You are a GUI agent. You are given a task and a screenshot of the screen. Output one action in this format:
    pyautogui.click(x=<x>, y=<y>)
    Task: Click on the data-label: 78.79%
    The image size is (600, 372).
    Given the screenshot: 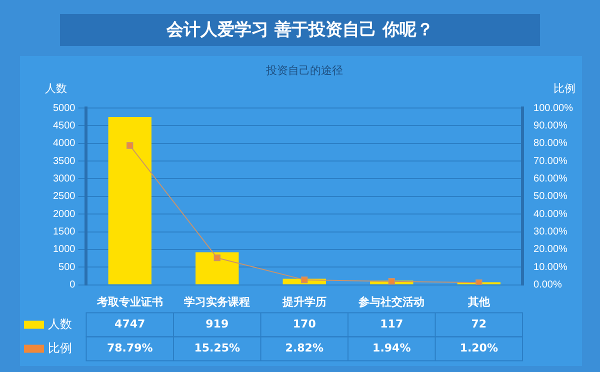 What is the action you would take?
    pyautogui.click(x=129, y=348)
    